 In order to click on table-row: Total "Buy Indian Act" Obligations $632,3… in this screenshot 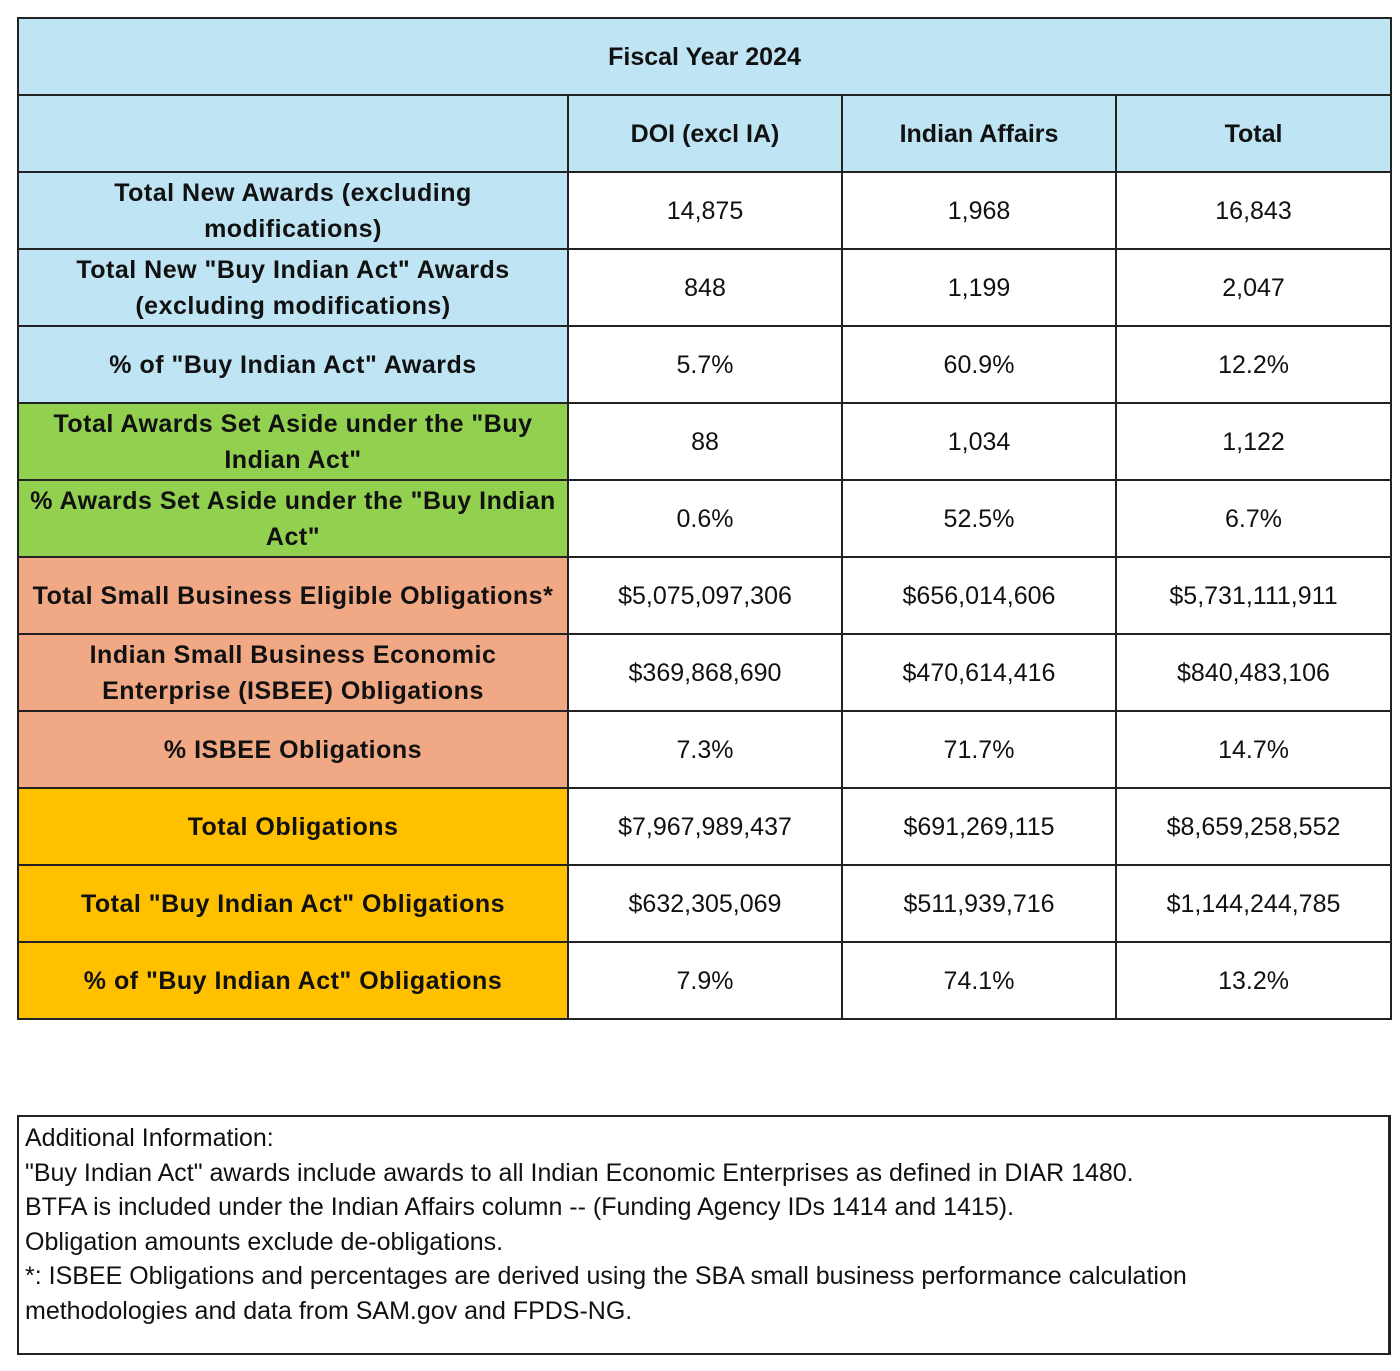, I will do `click(705, 903)`.